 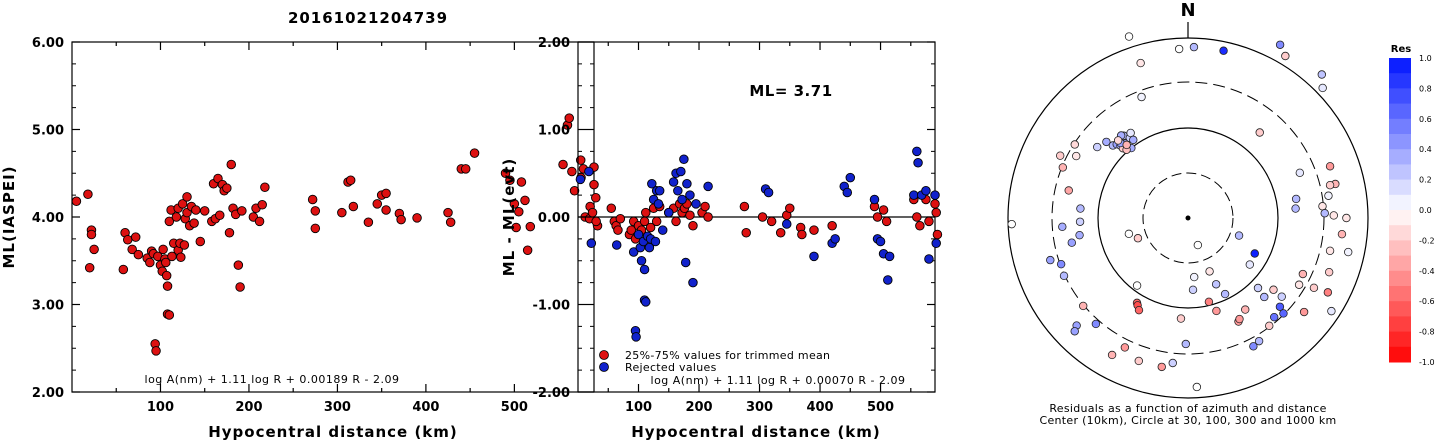 I want to click on legend-blue-marker, so click(x=604, y=367).